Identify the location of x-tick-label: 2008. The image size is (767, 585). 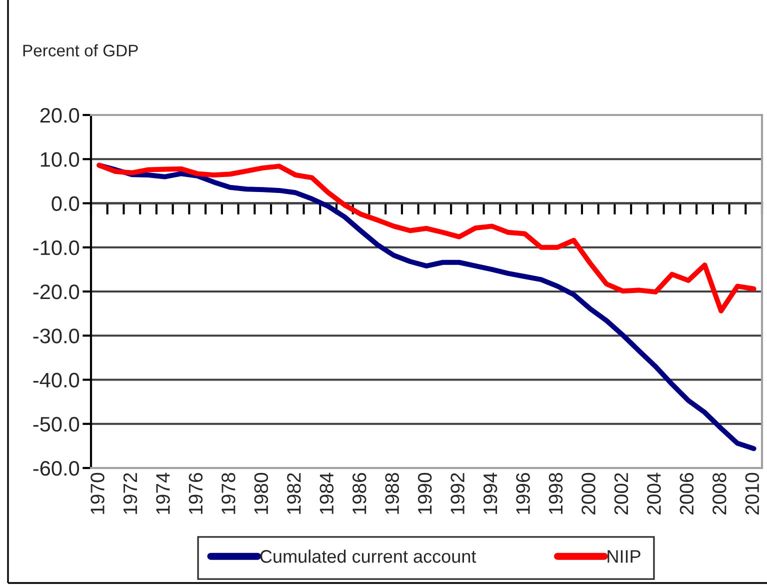
(719, 493).